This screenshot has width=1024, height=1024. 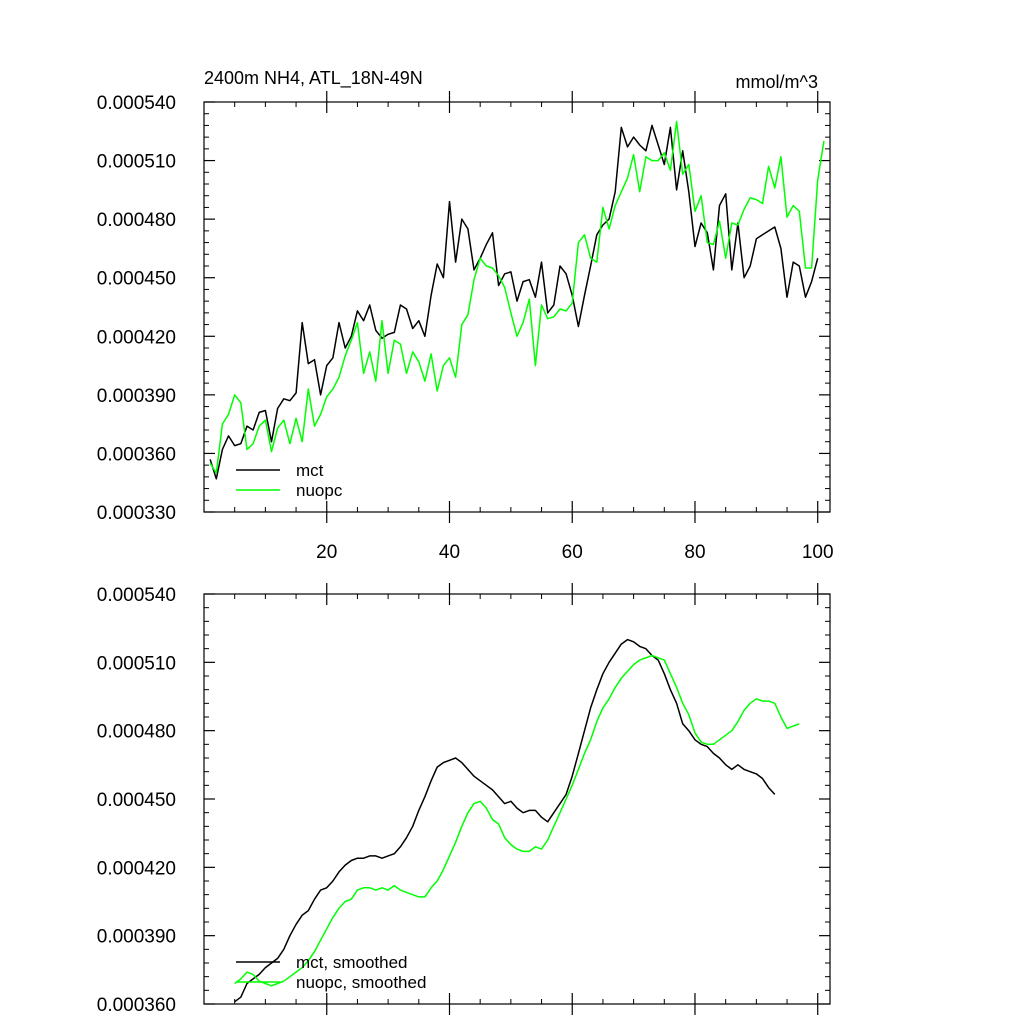 What do you see at coordinates (361, 982) in the screenshot?
I see `legend-label: nuopc, smoothed` at bounding box center [361, 982].